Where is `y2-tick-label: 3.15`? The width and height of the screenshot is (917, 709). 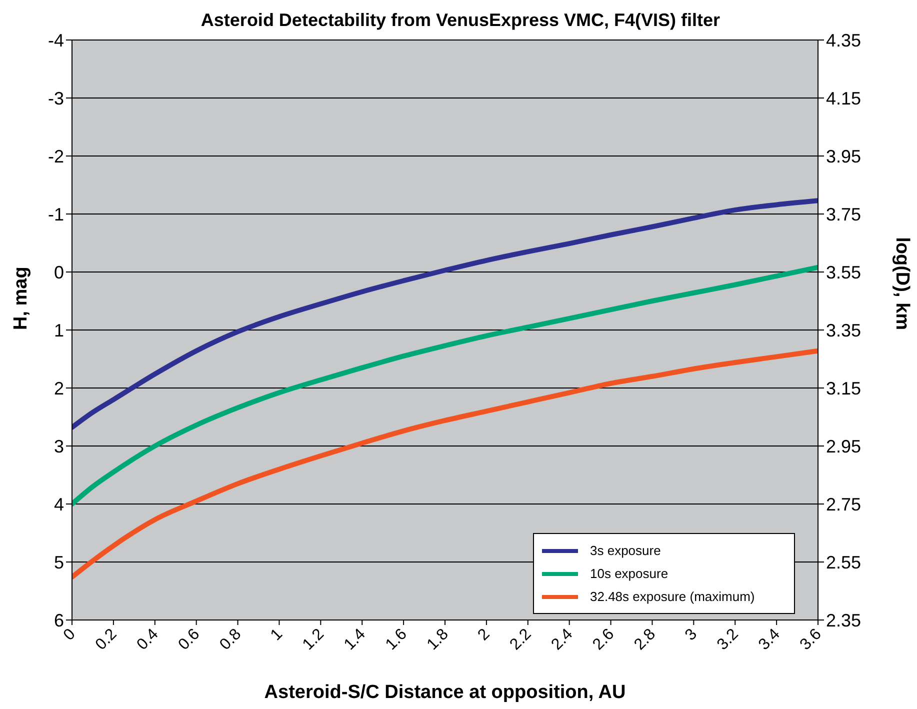 y2-tick-label: 3.15 is located at coordinates (844, 388).